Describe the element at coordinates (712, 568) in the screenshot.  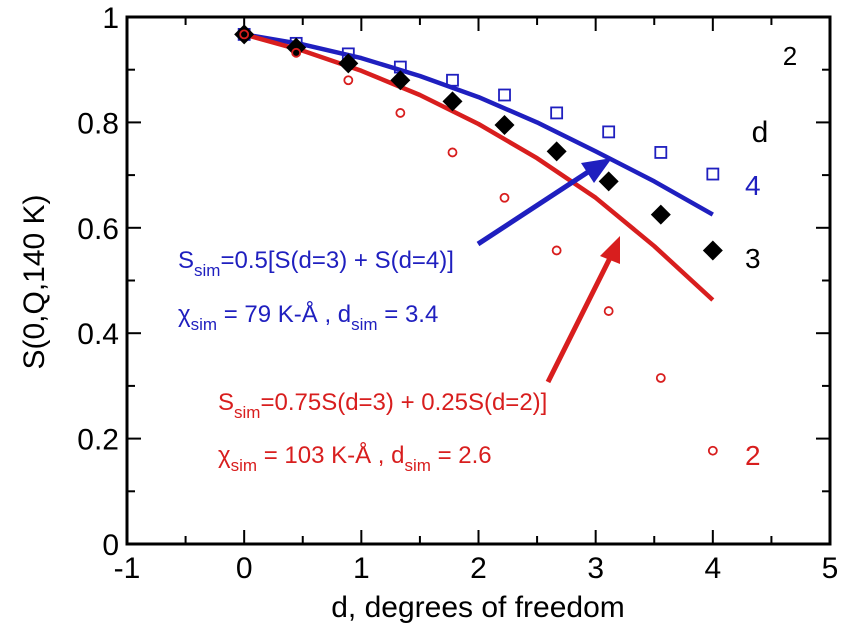
I see `x-tick-label: 4` at that location.